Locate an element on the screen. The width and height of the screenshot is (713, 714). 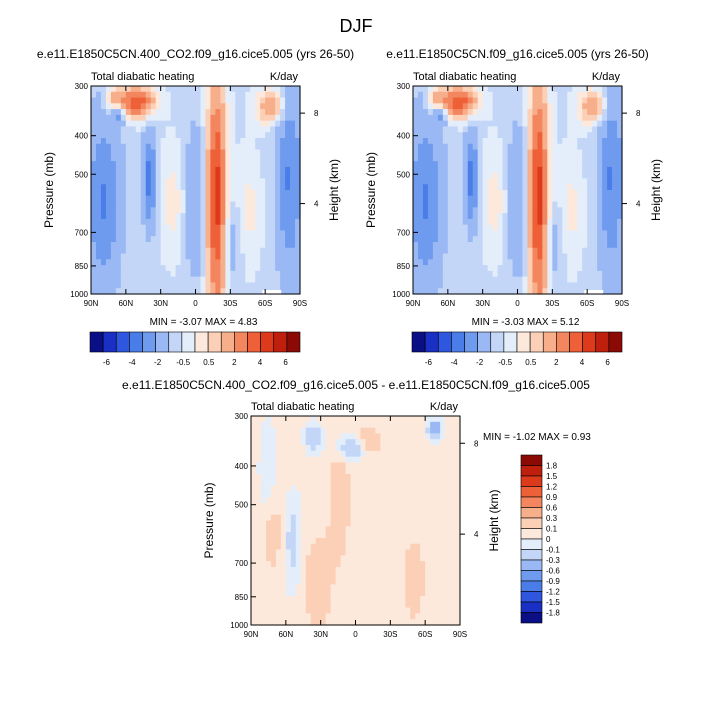
height-tick-label: 8 is located at coordinates (476, 443).